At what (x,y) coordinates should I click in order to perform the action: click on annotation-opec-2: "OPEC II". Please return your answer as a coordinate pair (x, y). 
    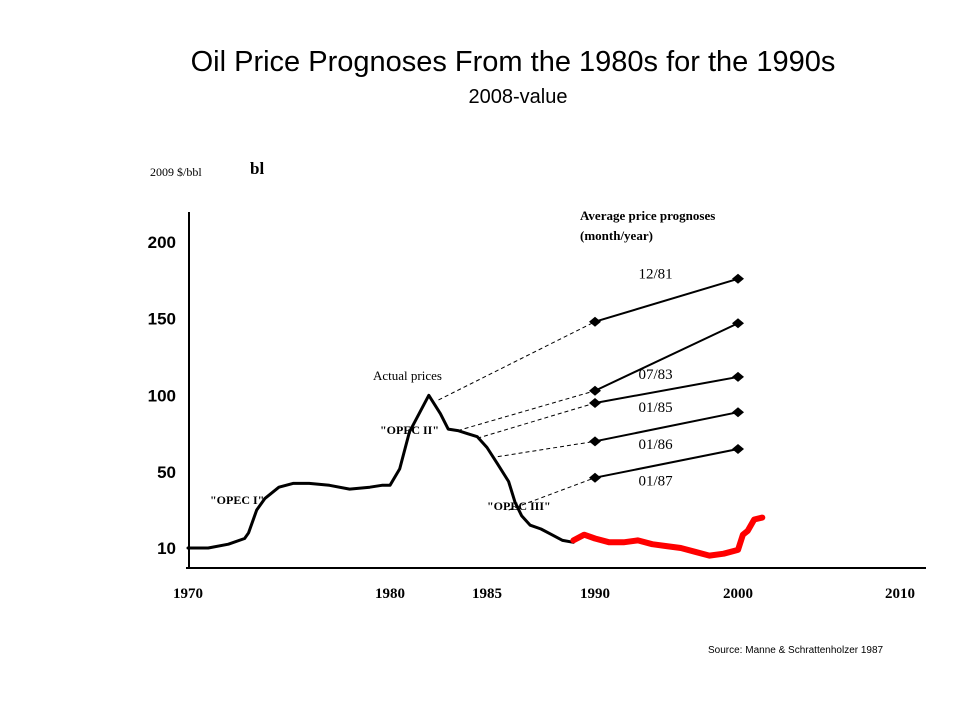
    Looking at the image, I should click on (409, 430).